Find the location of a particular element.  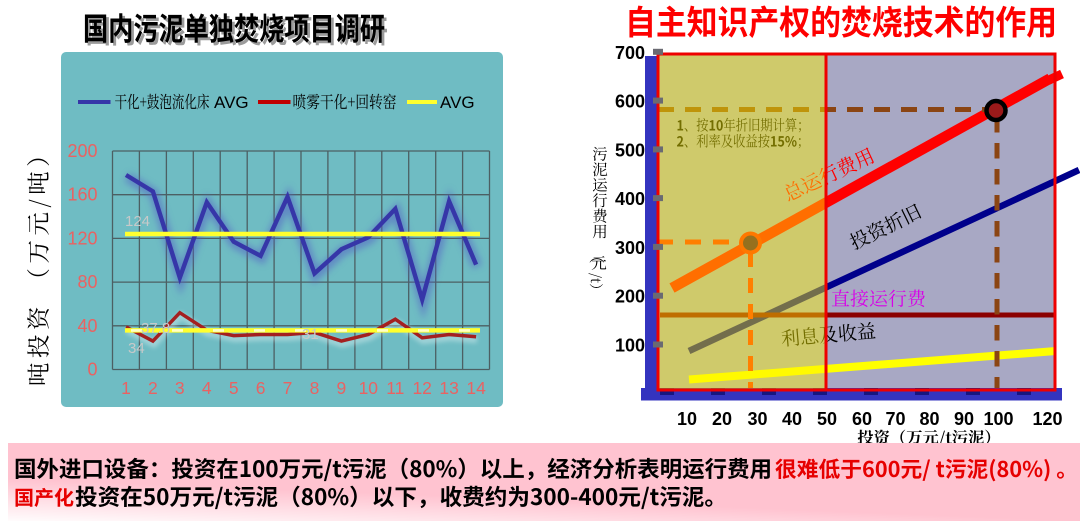

svg-text: 160 is located at coordinates (82, 195).